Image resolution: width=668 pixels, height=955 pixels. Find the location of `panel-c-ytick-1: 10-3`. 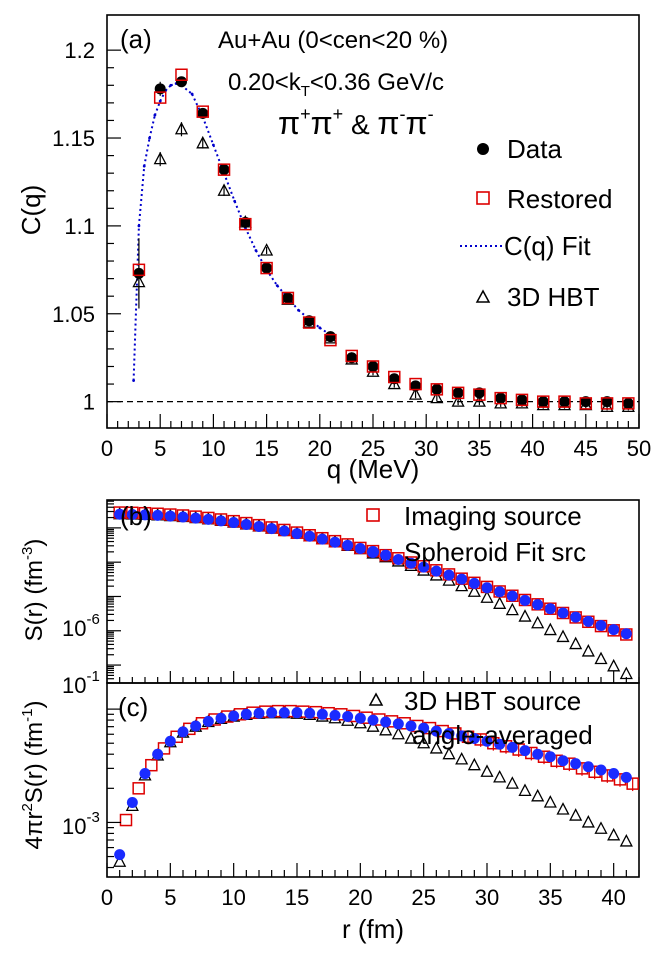

panel-c-ytick-1: 10-3 is located at coordinates (81, 824).